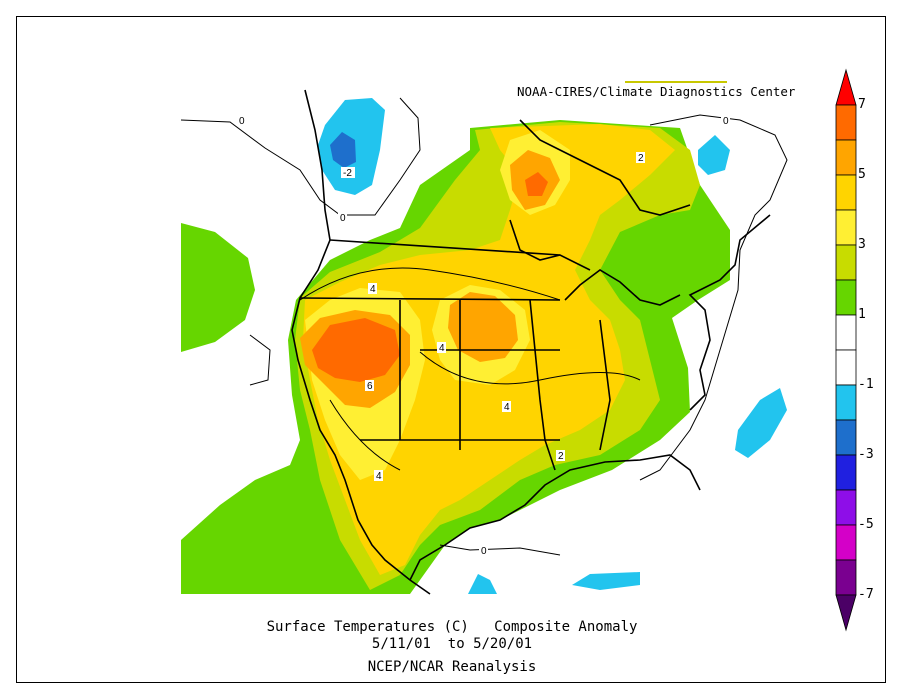 The image size is (904, 699). Describe the element at coordinates (862, 244) in the screenshot. I see `colorbar-label: 3` at that location.